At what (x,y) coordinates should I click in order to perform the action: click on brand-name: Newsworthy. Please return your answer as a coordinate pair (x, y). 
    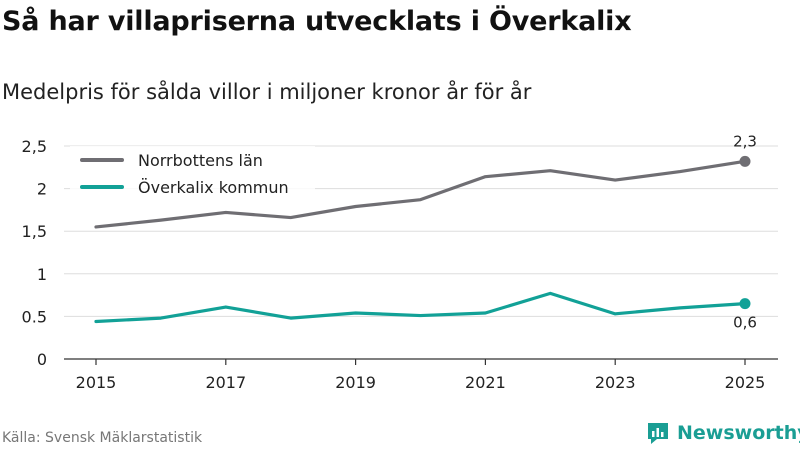
    Looking at the image, I should click on (738, 433).